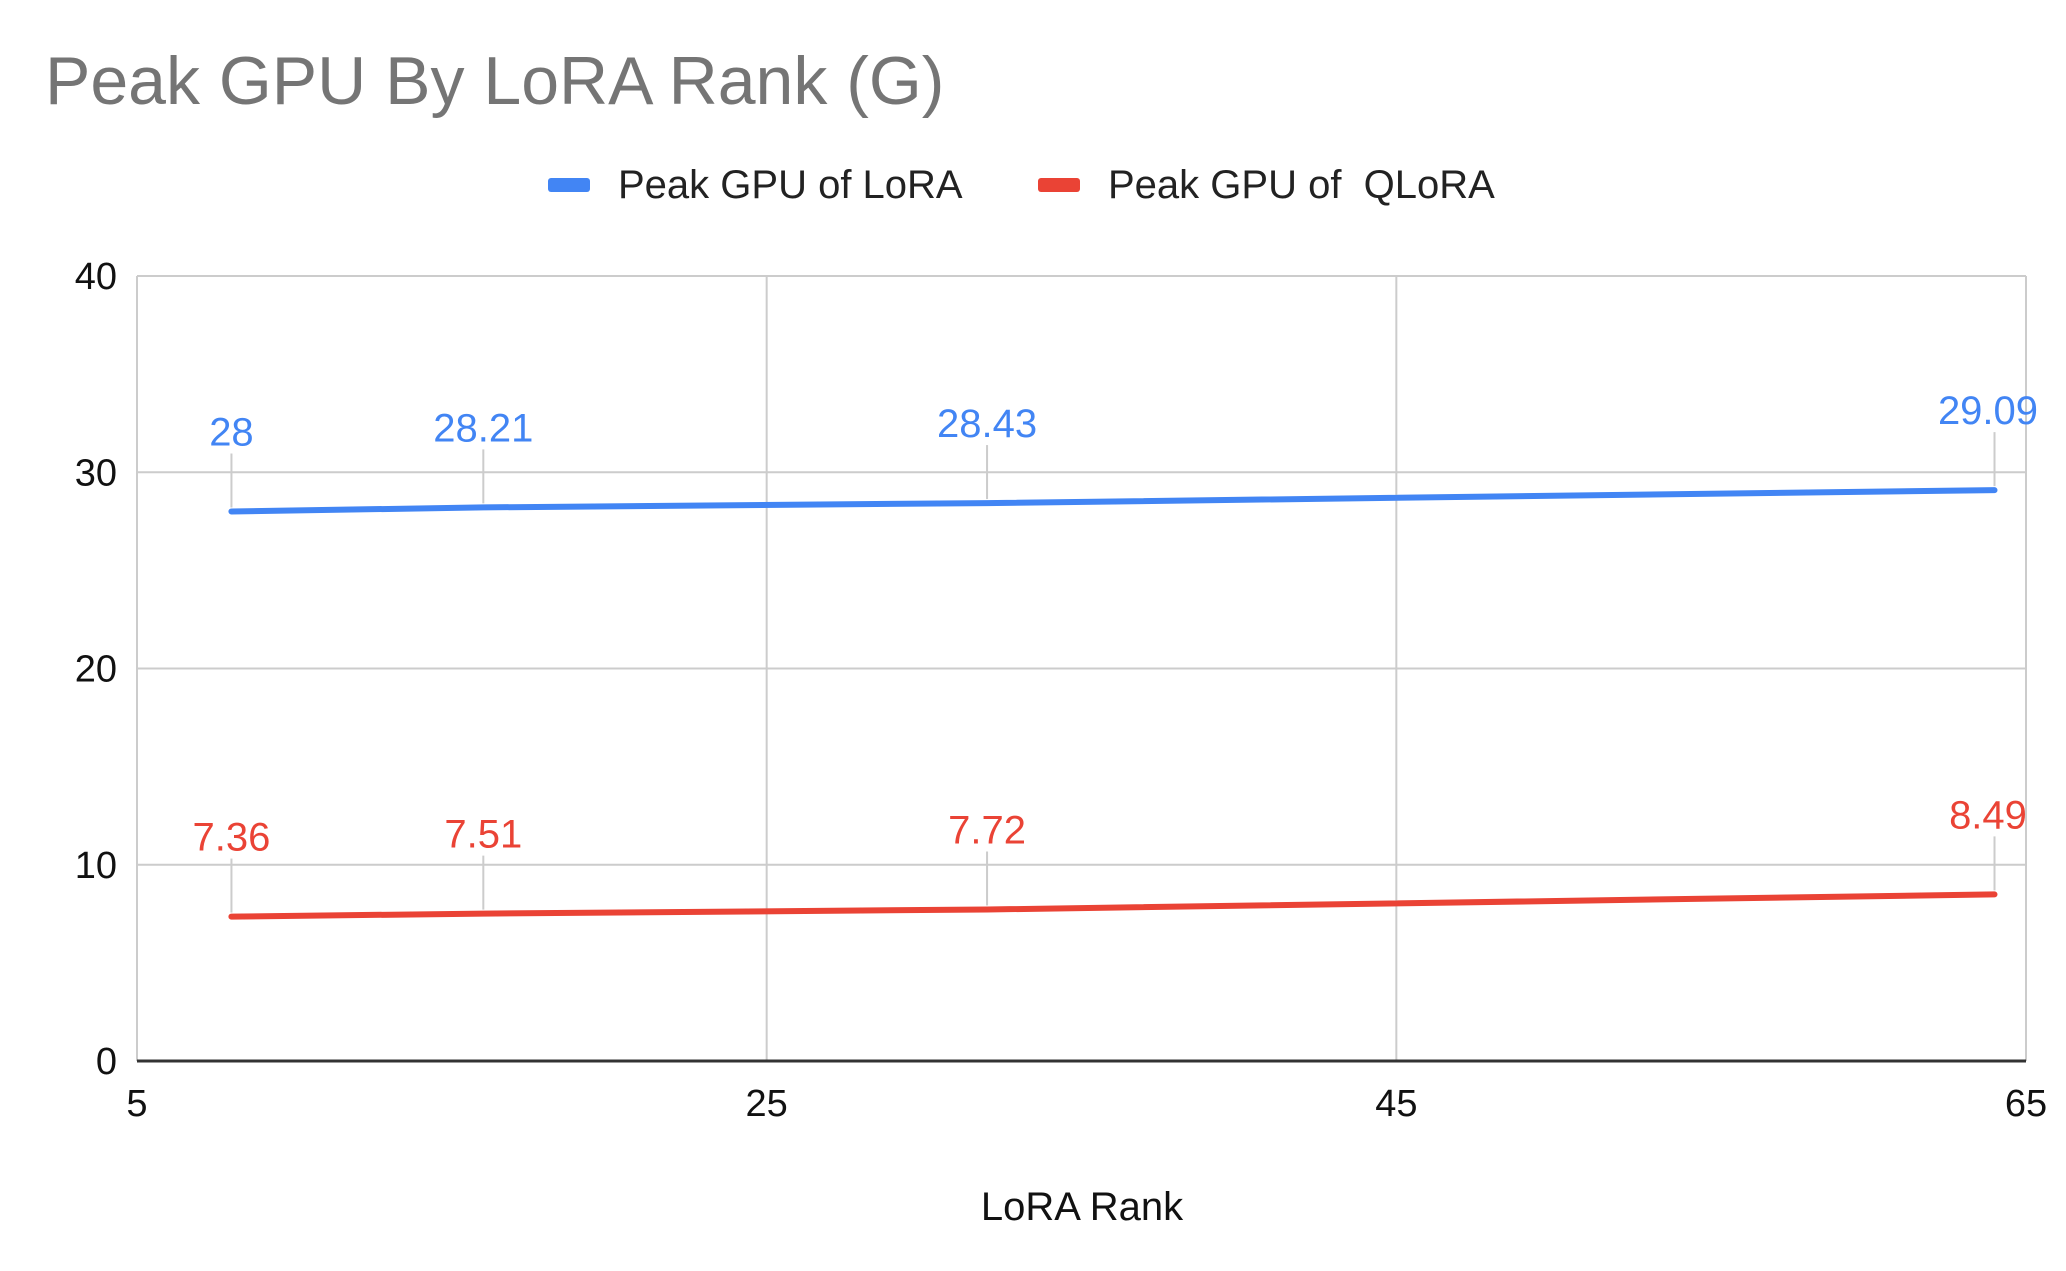 The width and height of the screenshot is (2066, 1271). I want to click on x-tick-label: 5, so click(136, 1104).